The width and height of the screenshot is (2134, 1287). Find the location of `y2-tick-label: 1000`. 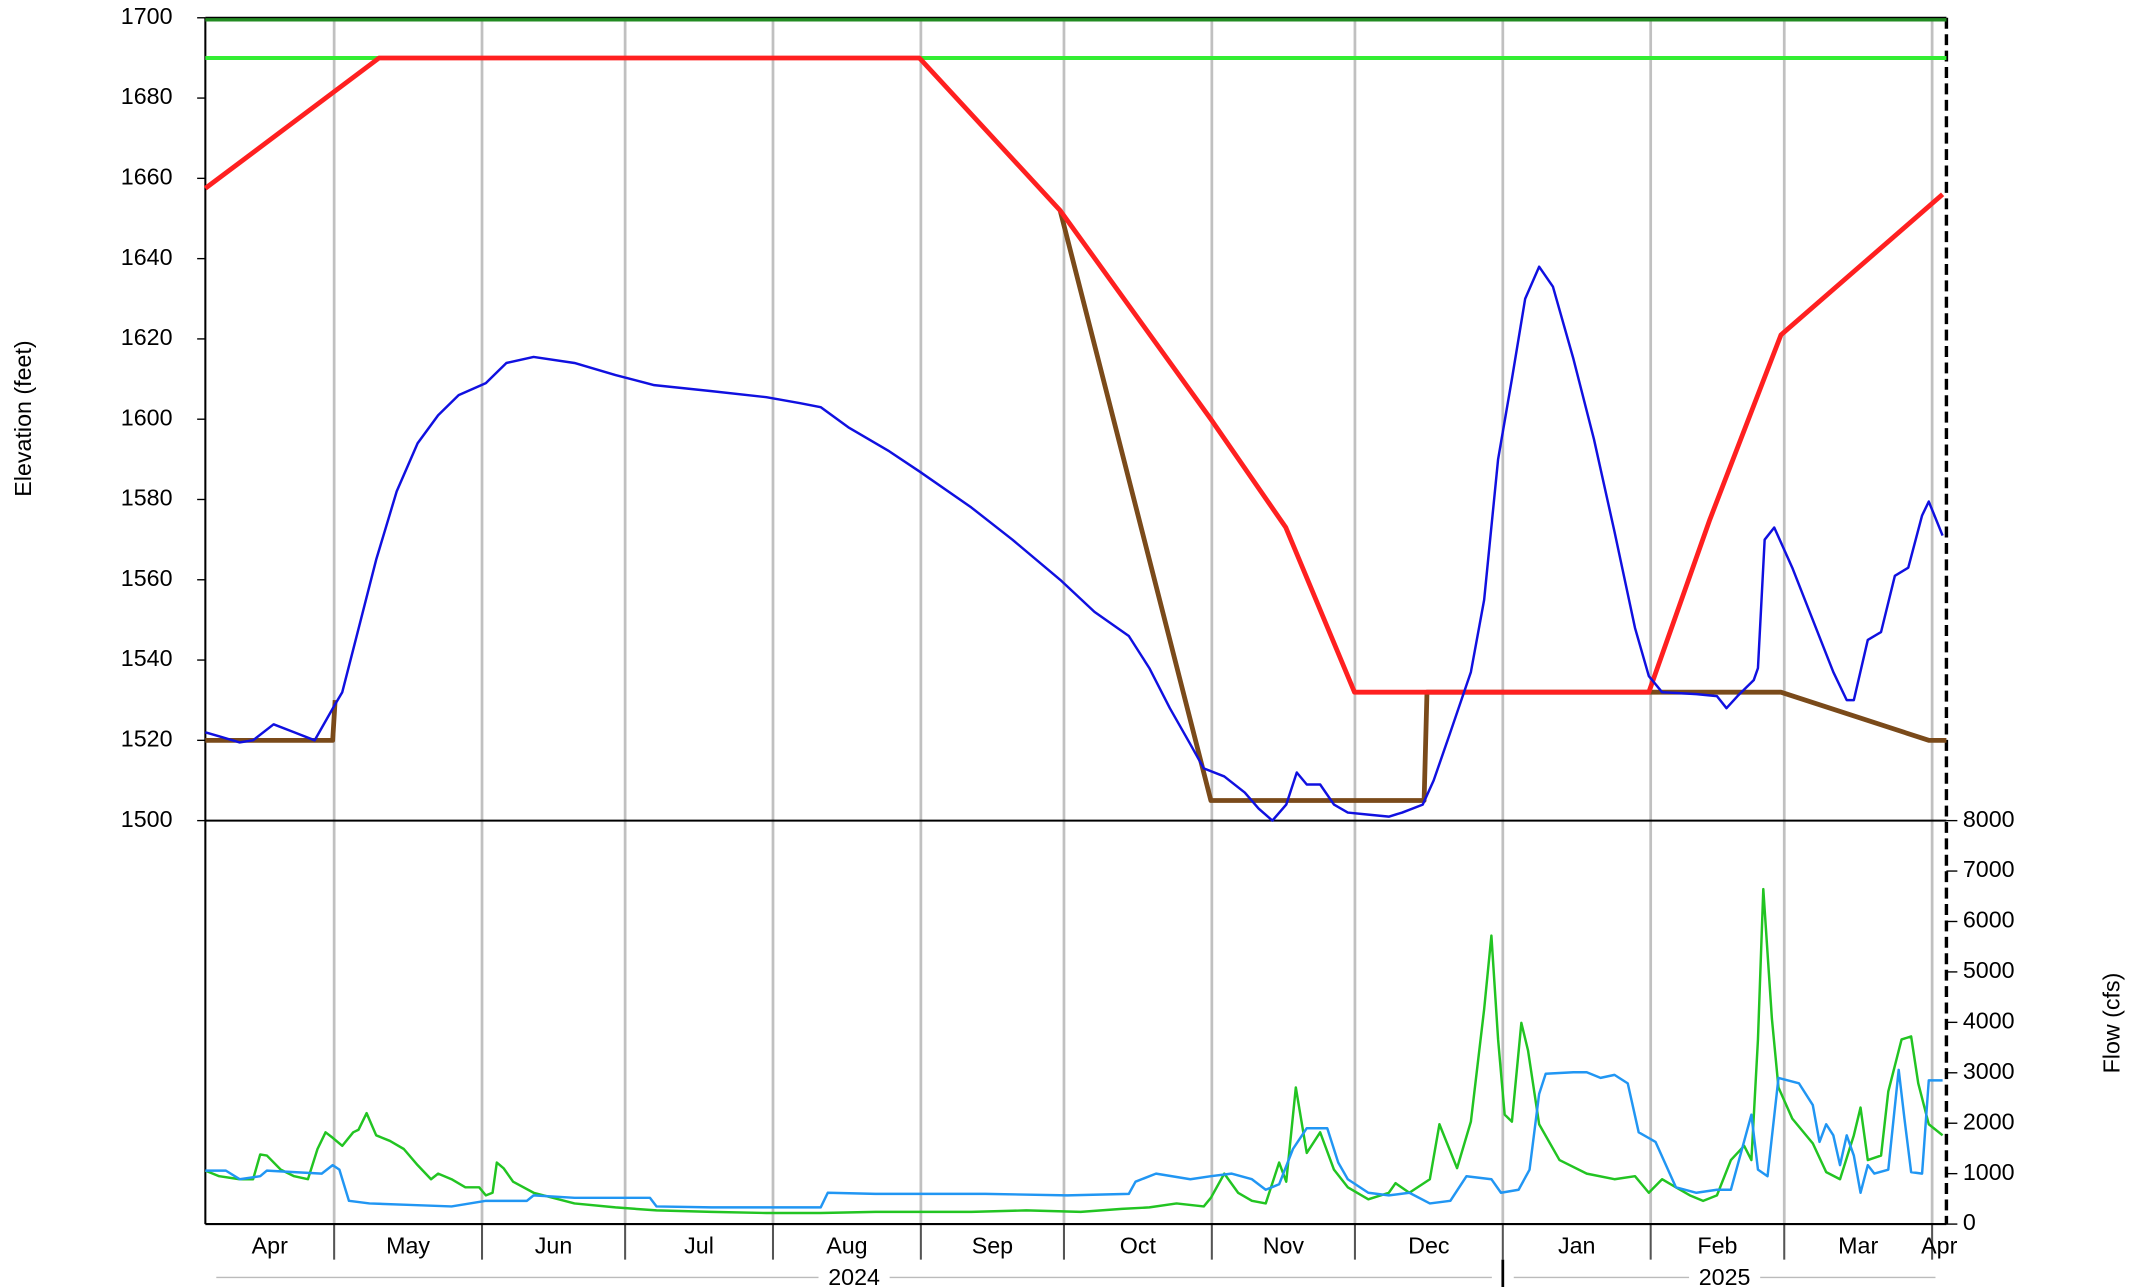

y2-tick-label: 1000 is located at coordinates (1989, 1172).